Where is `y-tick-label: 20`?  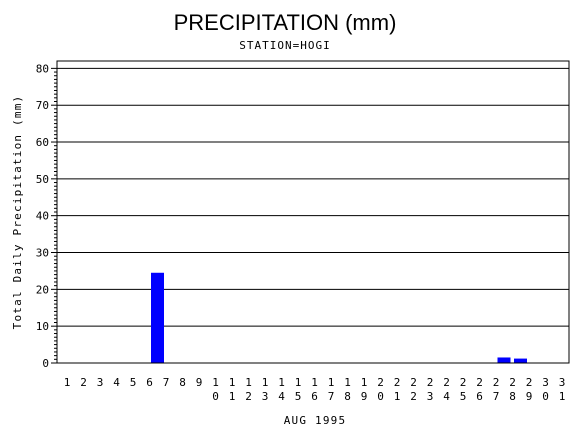
y-tick-label: 20 is located at coordinates (42, 289).